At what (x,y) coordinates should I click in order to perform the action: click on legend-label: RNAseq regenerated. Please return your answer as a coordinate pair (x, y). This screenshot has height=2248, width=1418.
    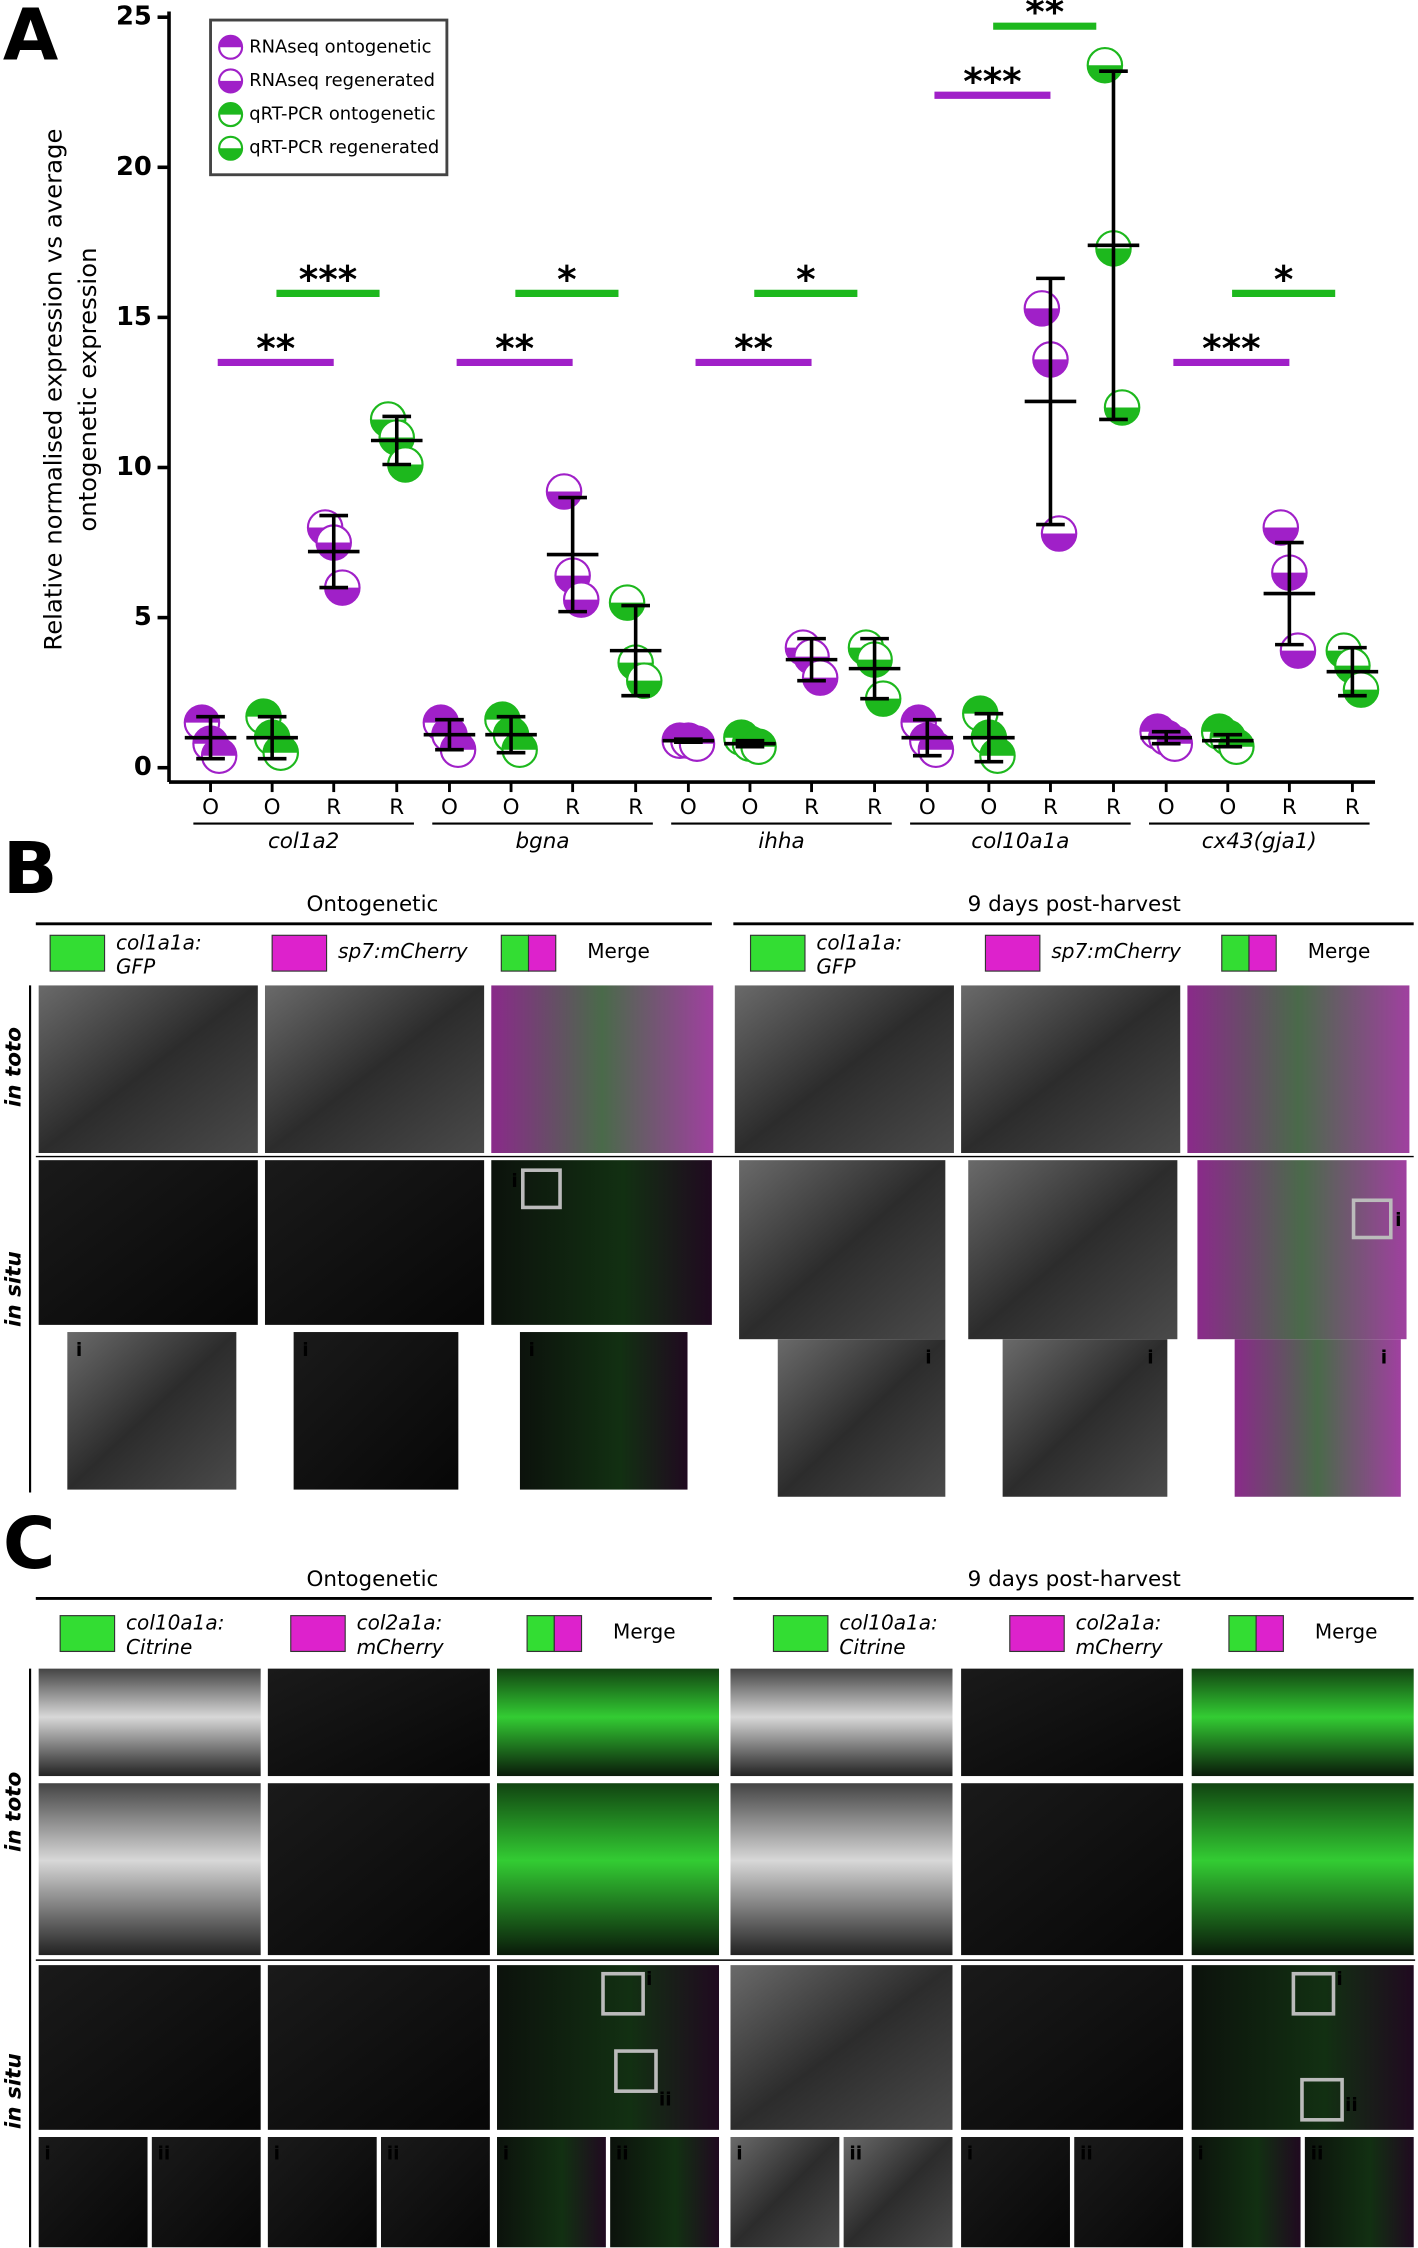
    Looking at the image, I should click on (342, 80).